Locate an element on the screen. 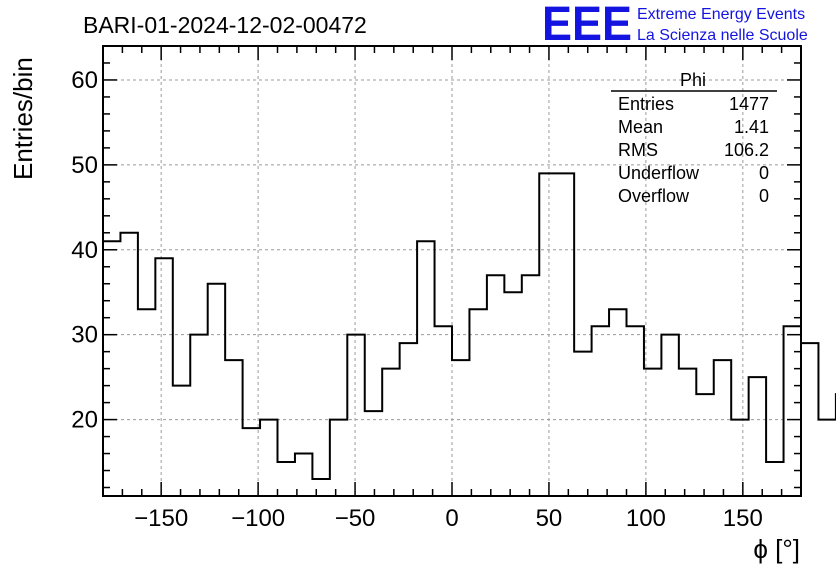  y-tick-label: 40 is located at coordinates (84, 250).